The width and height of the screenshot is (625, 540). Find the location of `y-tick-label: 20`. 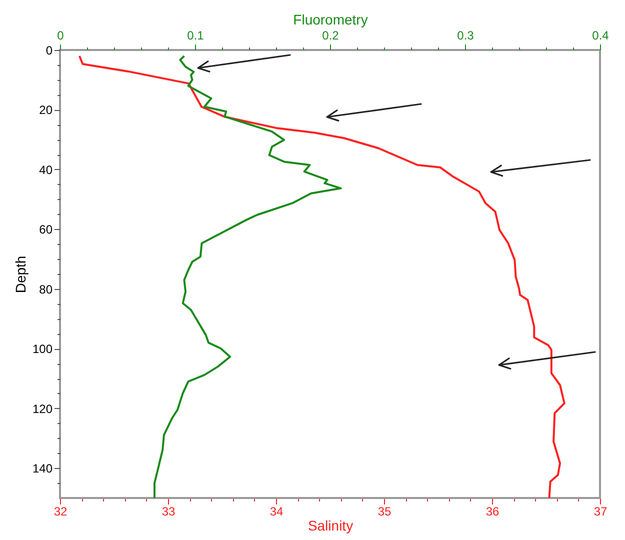

y-tick-label: 20 is located at coordinates (46, 110).